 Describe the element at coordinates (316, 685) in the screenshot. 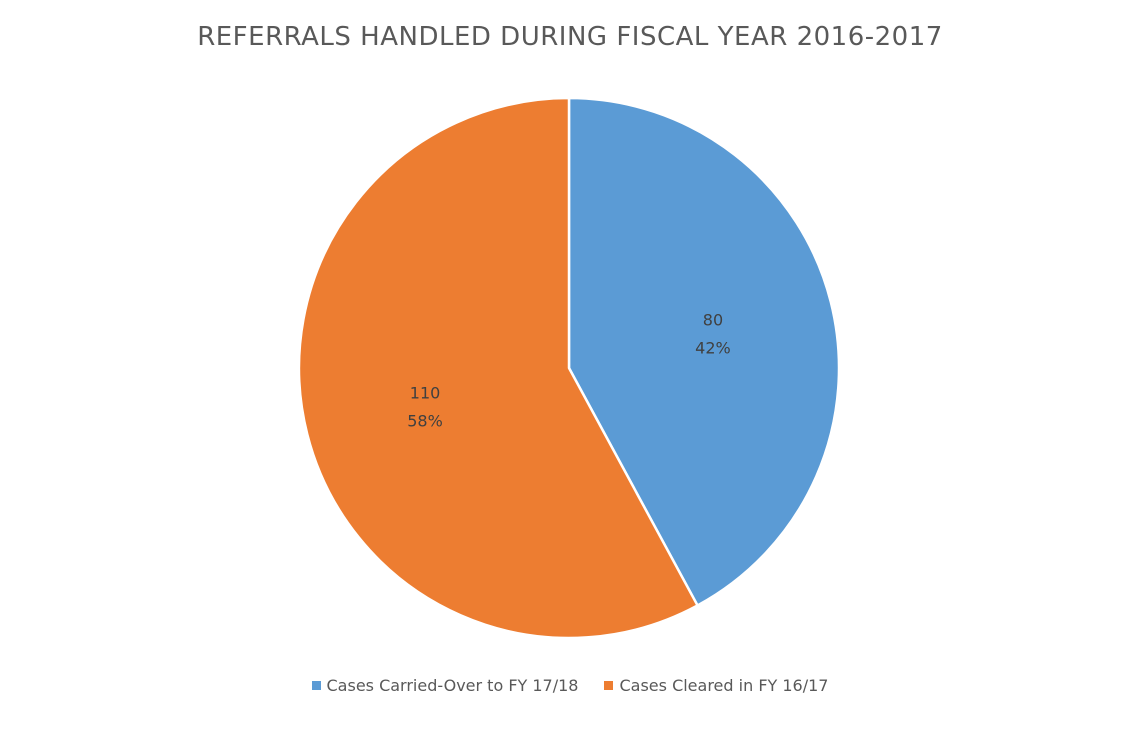

I see `legend-swatch-carried-over` at that location.